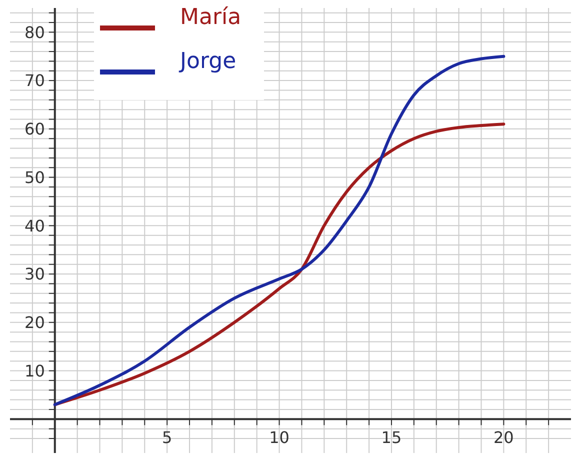  I want to click on legend-label: María, so click(211, 17).